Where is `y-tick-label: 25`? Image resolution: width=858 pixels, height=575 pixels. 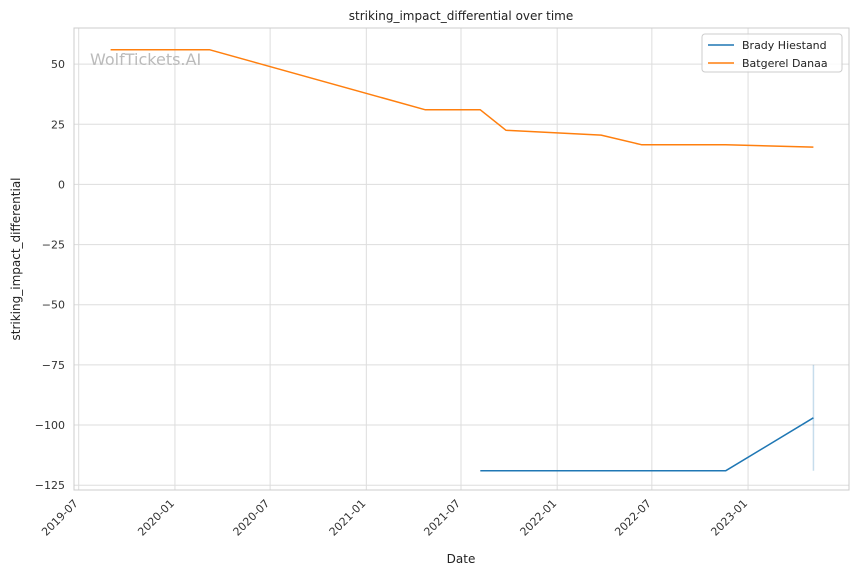
y-tick-label: 25 is located at coordinates (58, 124).